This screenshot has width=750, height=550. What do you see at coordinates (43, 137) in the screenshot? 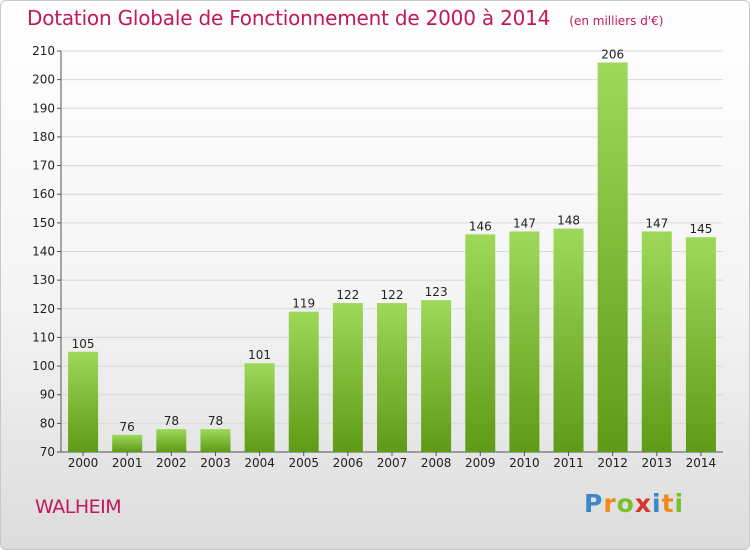
I see `y-tick-label: 180` at bounding box center [43, 137].